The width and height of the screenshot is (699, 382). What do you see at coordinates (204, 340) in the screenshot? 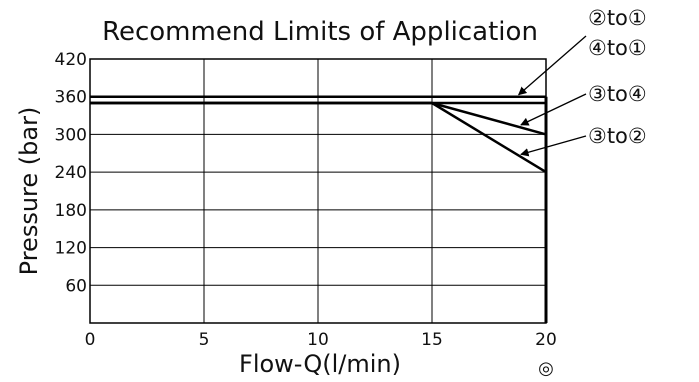
I see `x-tick-label: 5` at bounding box center [204, 340].